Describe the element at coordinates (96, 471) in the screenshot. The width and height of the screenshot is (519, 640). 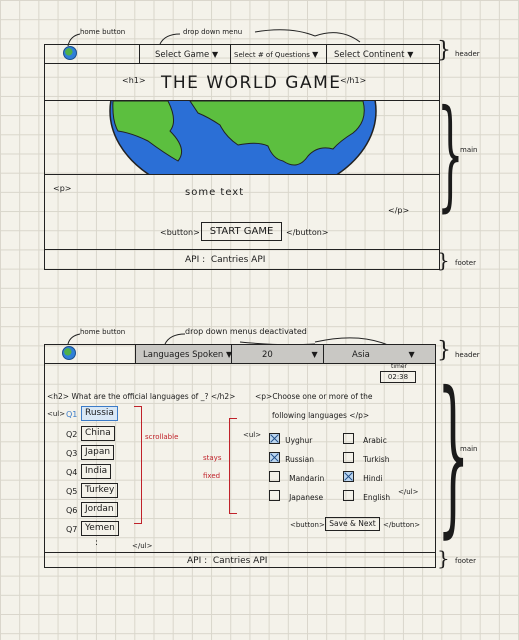
I see `question-item: India` at that location.